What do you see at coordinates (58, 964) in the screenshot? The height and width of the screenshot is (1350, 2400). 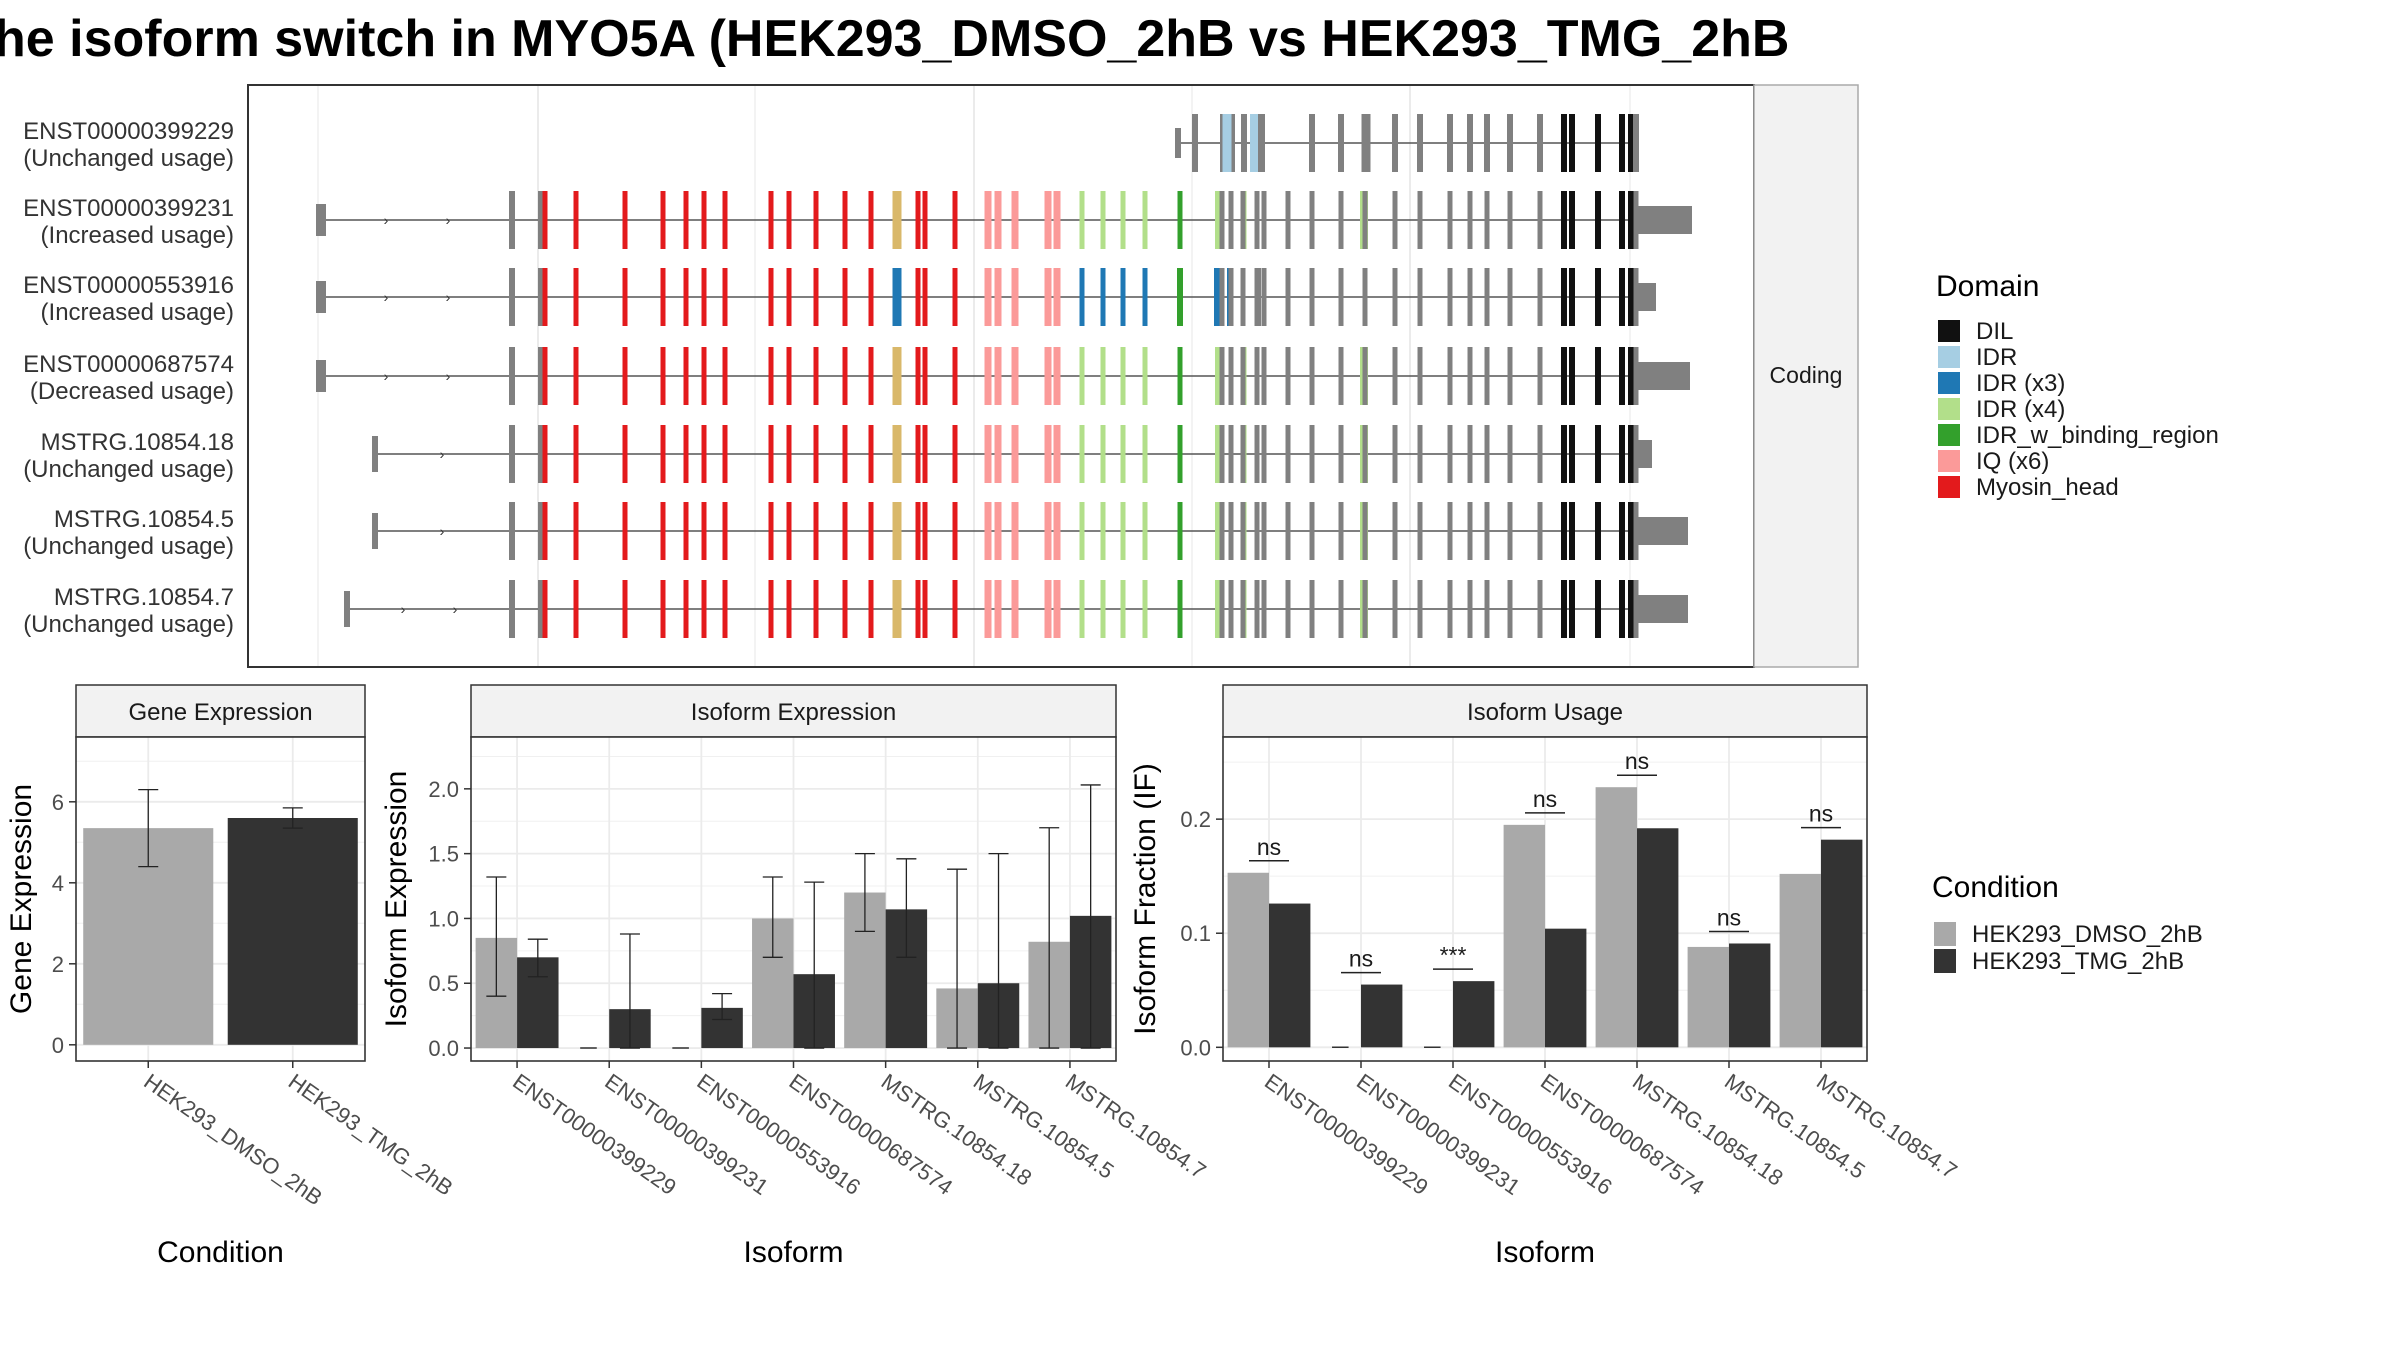 I see `y-tick-label: 2` at bounding box center [58, 964].